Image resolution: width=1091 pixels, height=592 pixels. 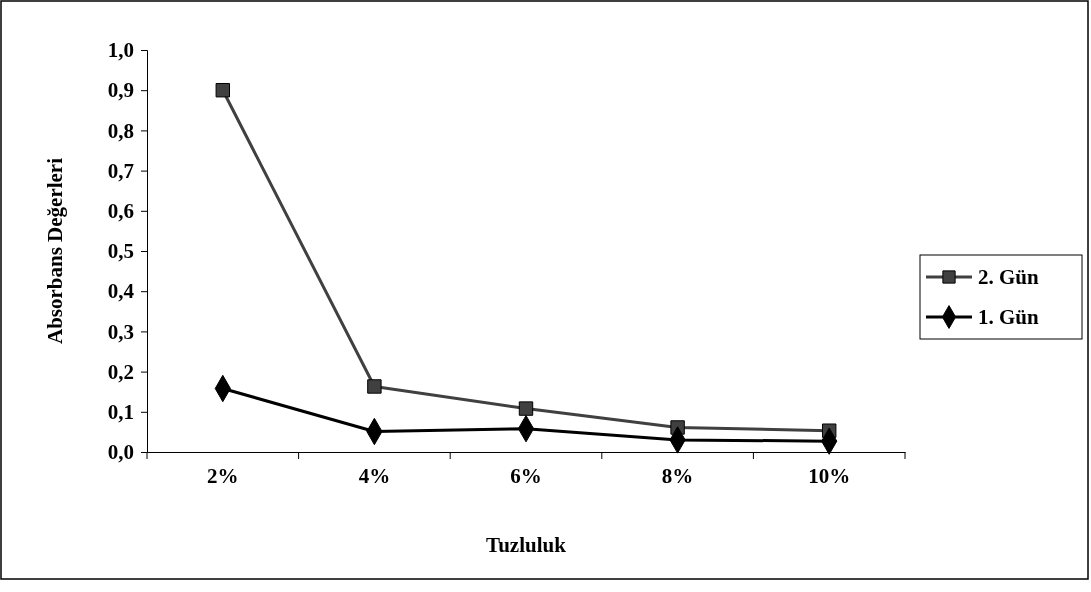 What do you see at coordinates (120, 130) in the screenshot?
I see `y-tick-label: 0,8` at bounding box center [120, 130].